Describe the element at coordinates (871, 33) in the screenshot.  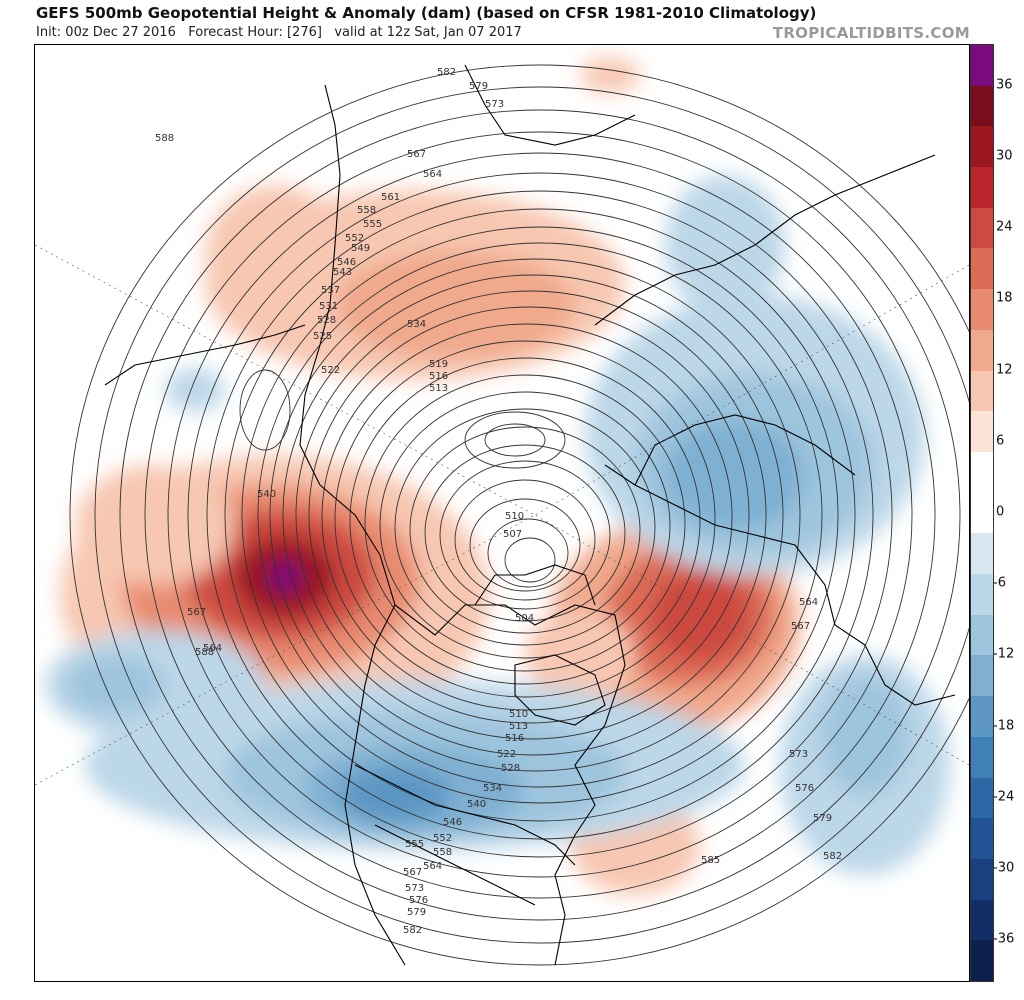
I see `brand-label: TROPICALTIDBITS.COM` at that location.